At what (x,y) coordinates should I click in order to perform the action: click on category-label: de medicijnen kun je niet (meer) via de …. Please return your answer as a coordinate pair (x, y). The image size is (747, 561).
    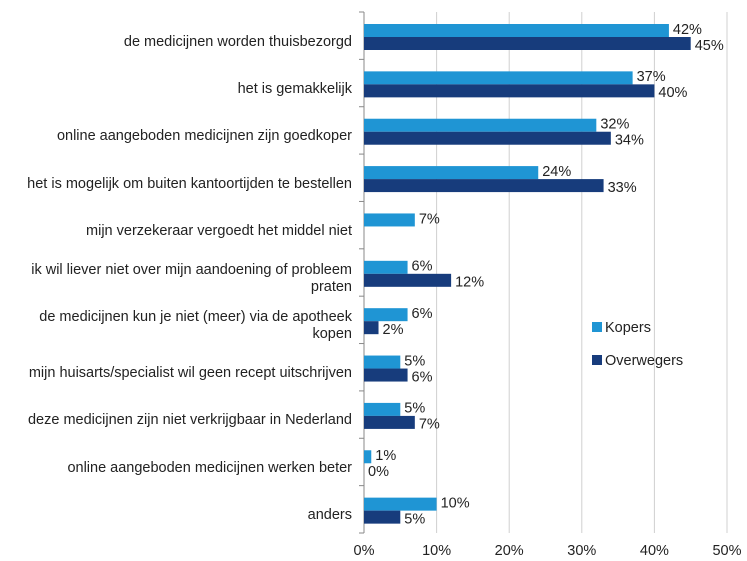
    Looking at the image, I should click on (195, 326).